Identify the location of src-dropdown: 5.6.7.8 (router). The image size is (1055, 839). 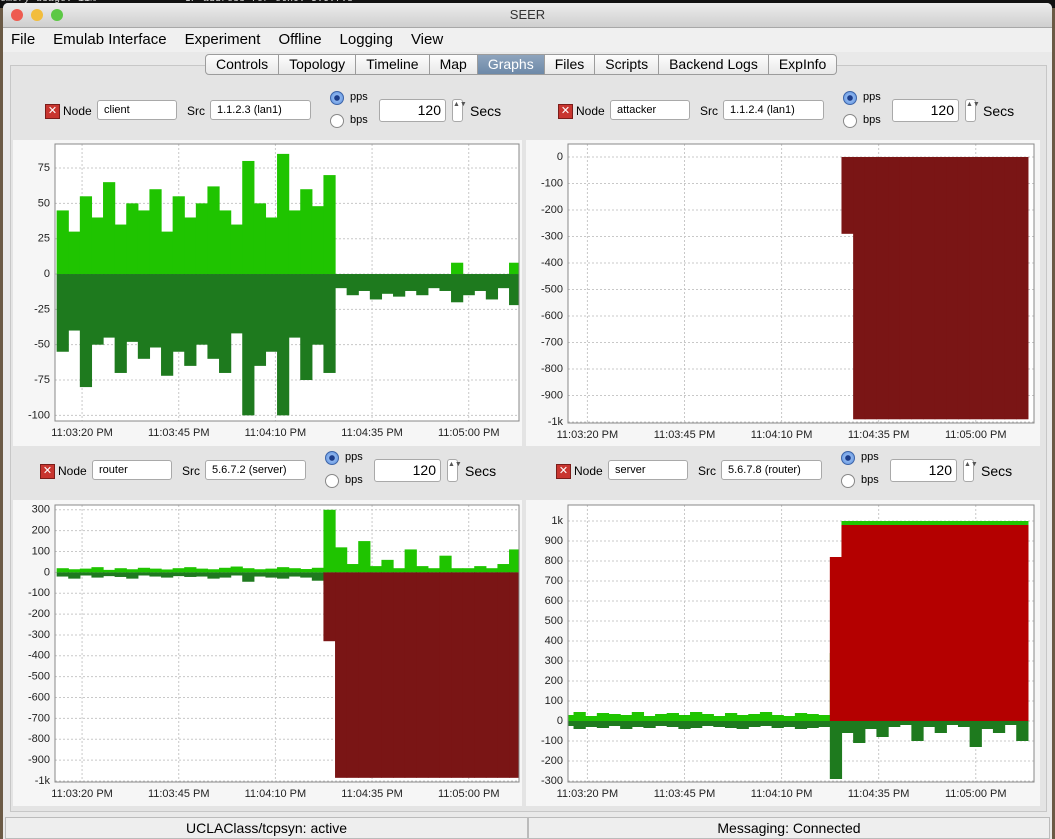
(771, 470).